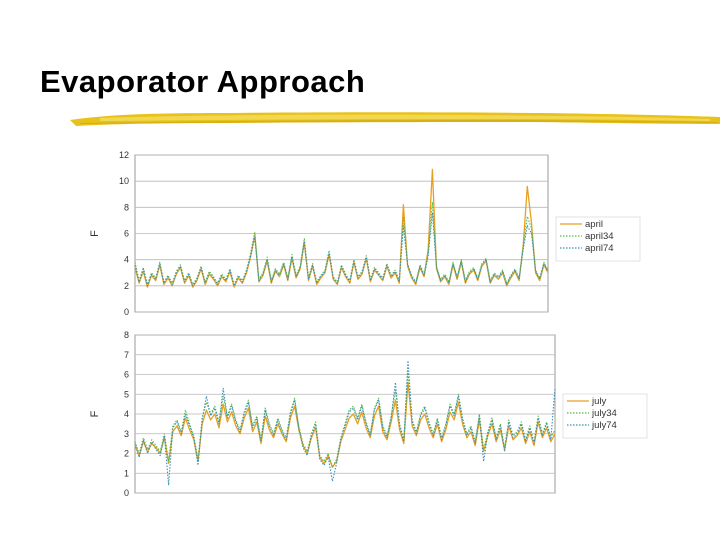 This screenshot has width=720, height=540. What do you see at coordinates (126, 434) in the screenshot?
I see `y-tick-label: 3` at bounding box center [126, 434].